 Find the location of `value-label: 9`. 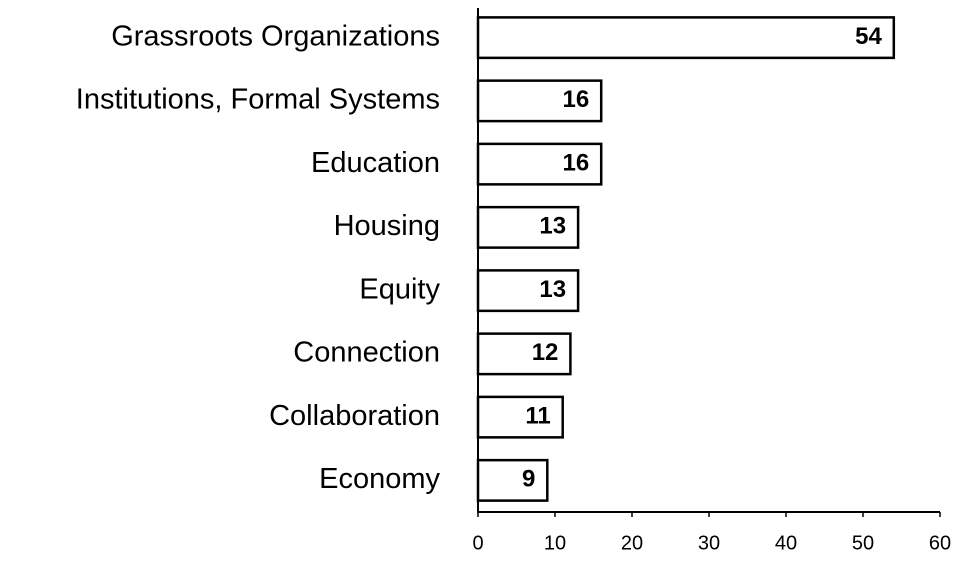

value-label: 9 is located at coordinates (528, 479).